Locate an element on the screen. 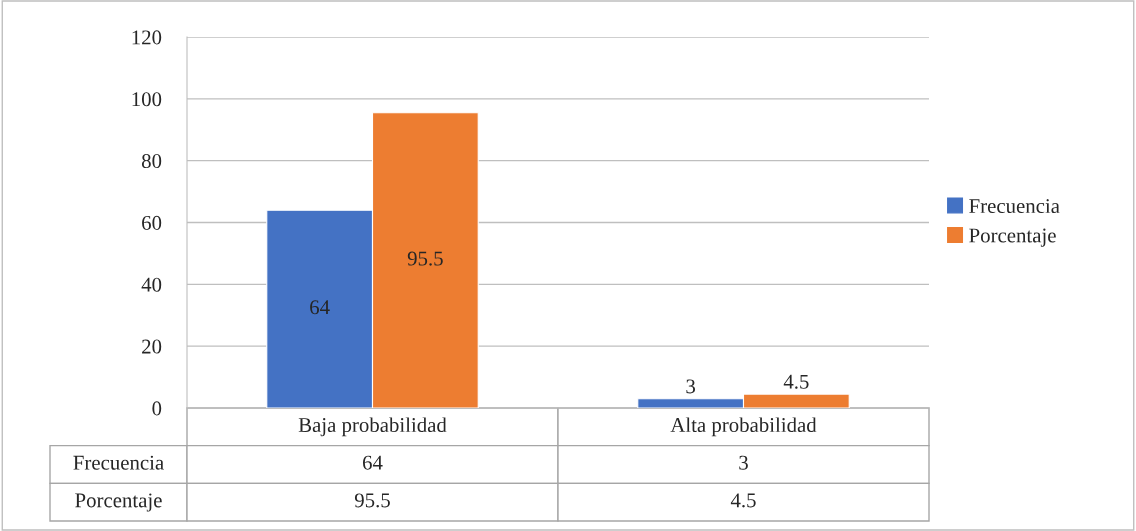 The width and height of the screenshot is (1136, 531). x-tick-label: Baja probabilidad is located at coordinates (372, 427).